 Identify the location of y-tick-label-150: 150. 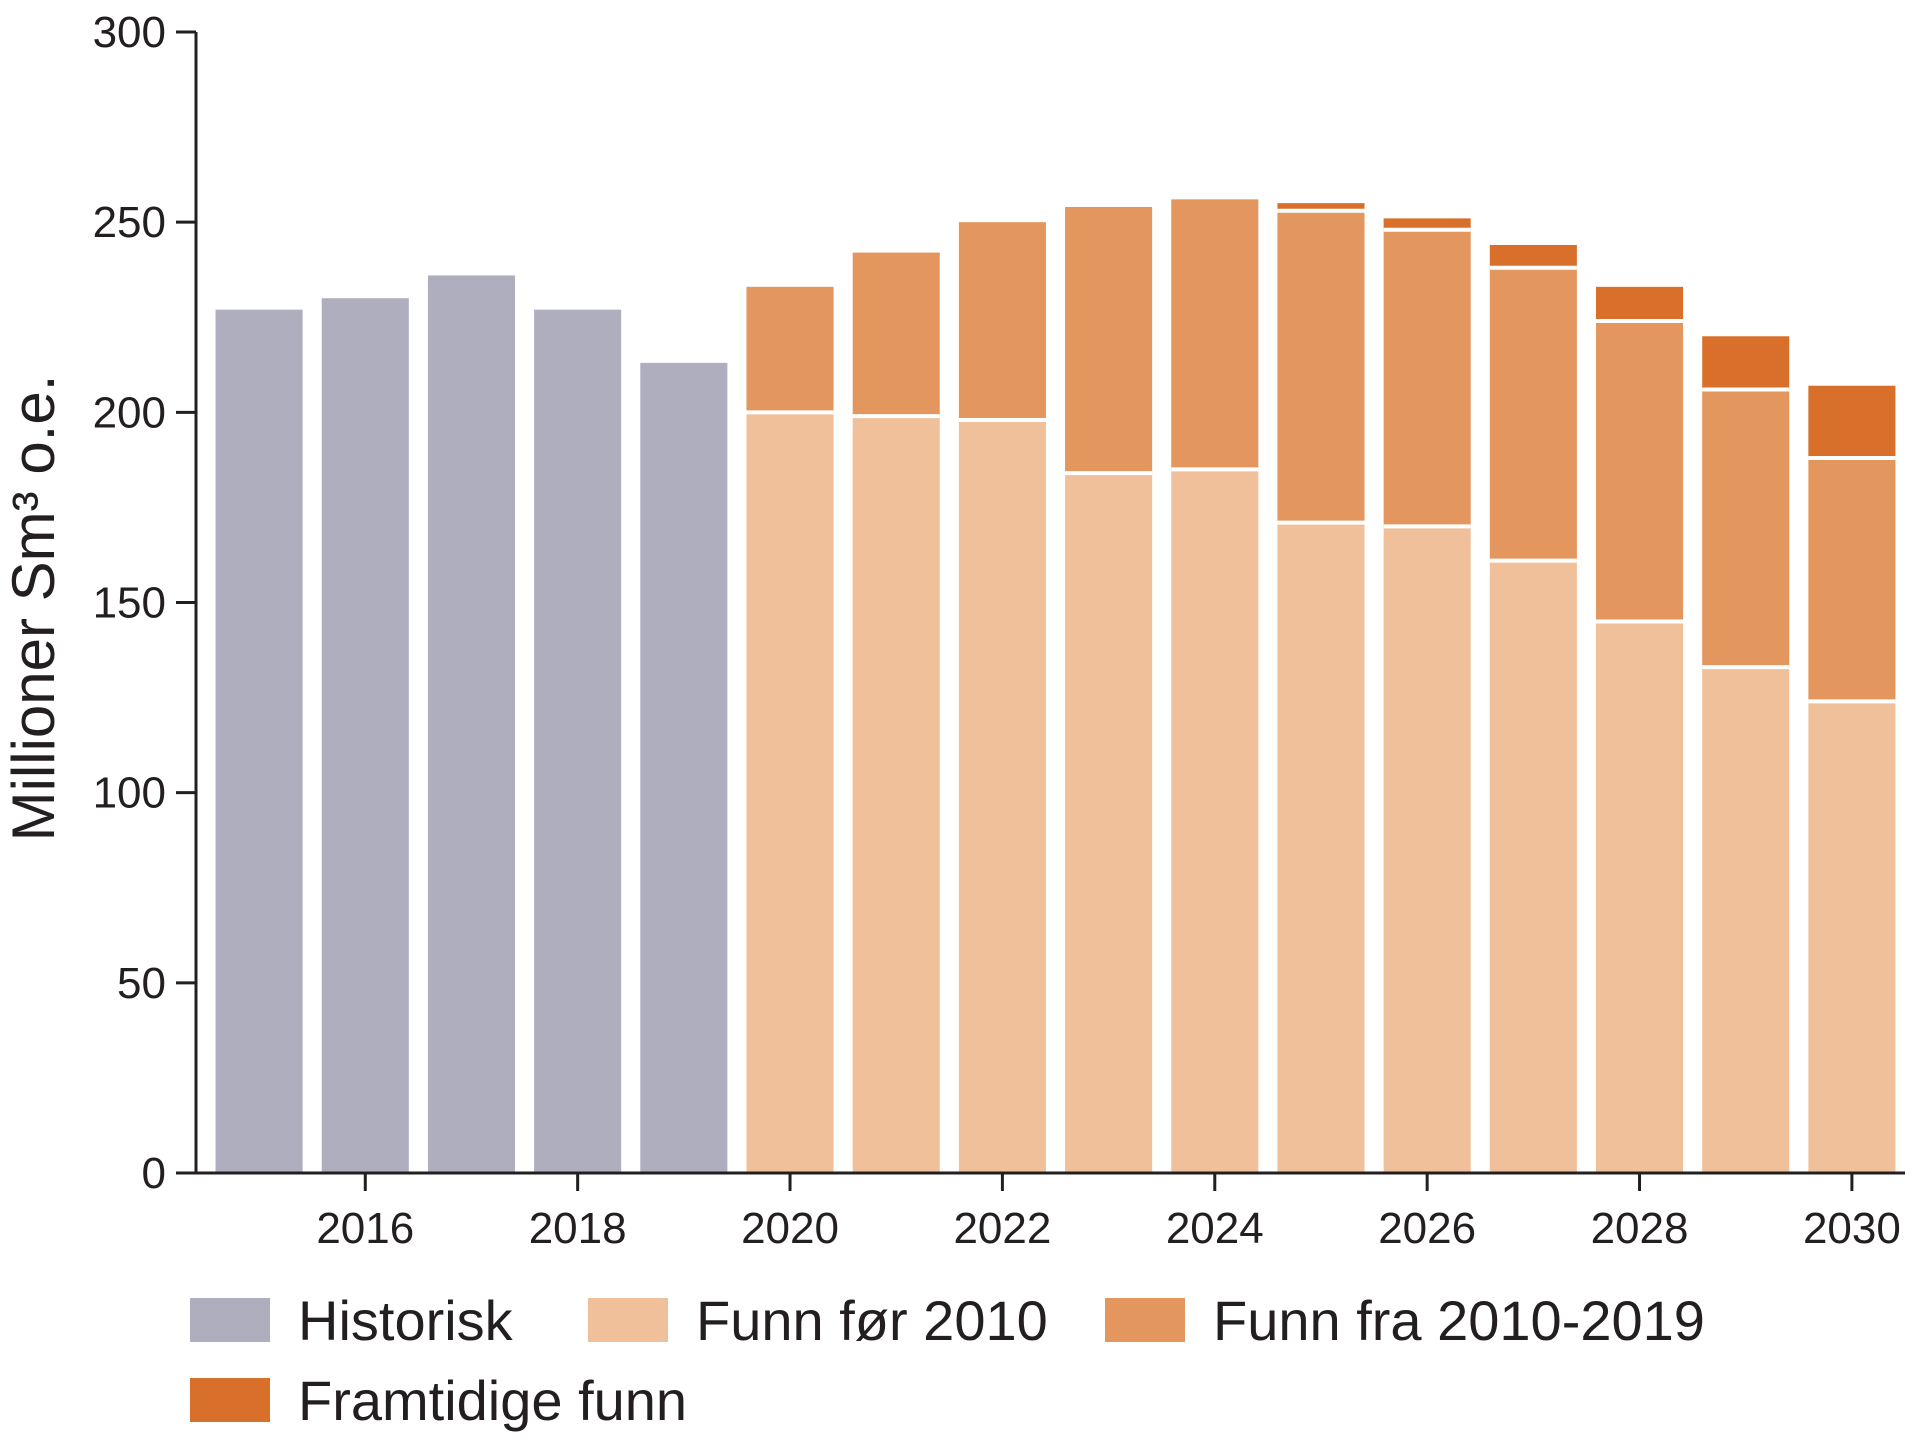
(129, 603).